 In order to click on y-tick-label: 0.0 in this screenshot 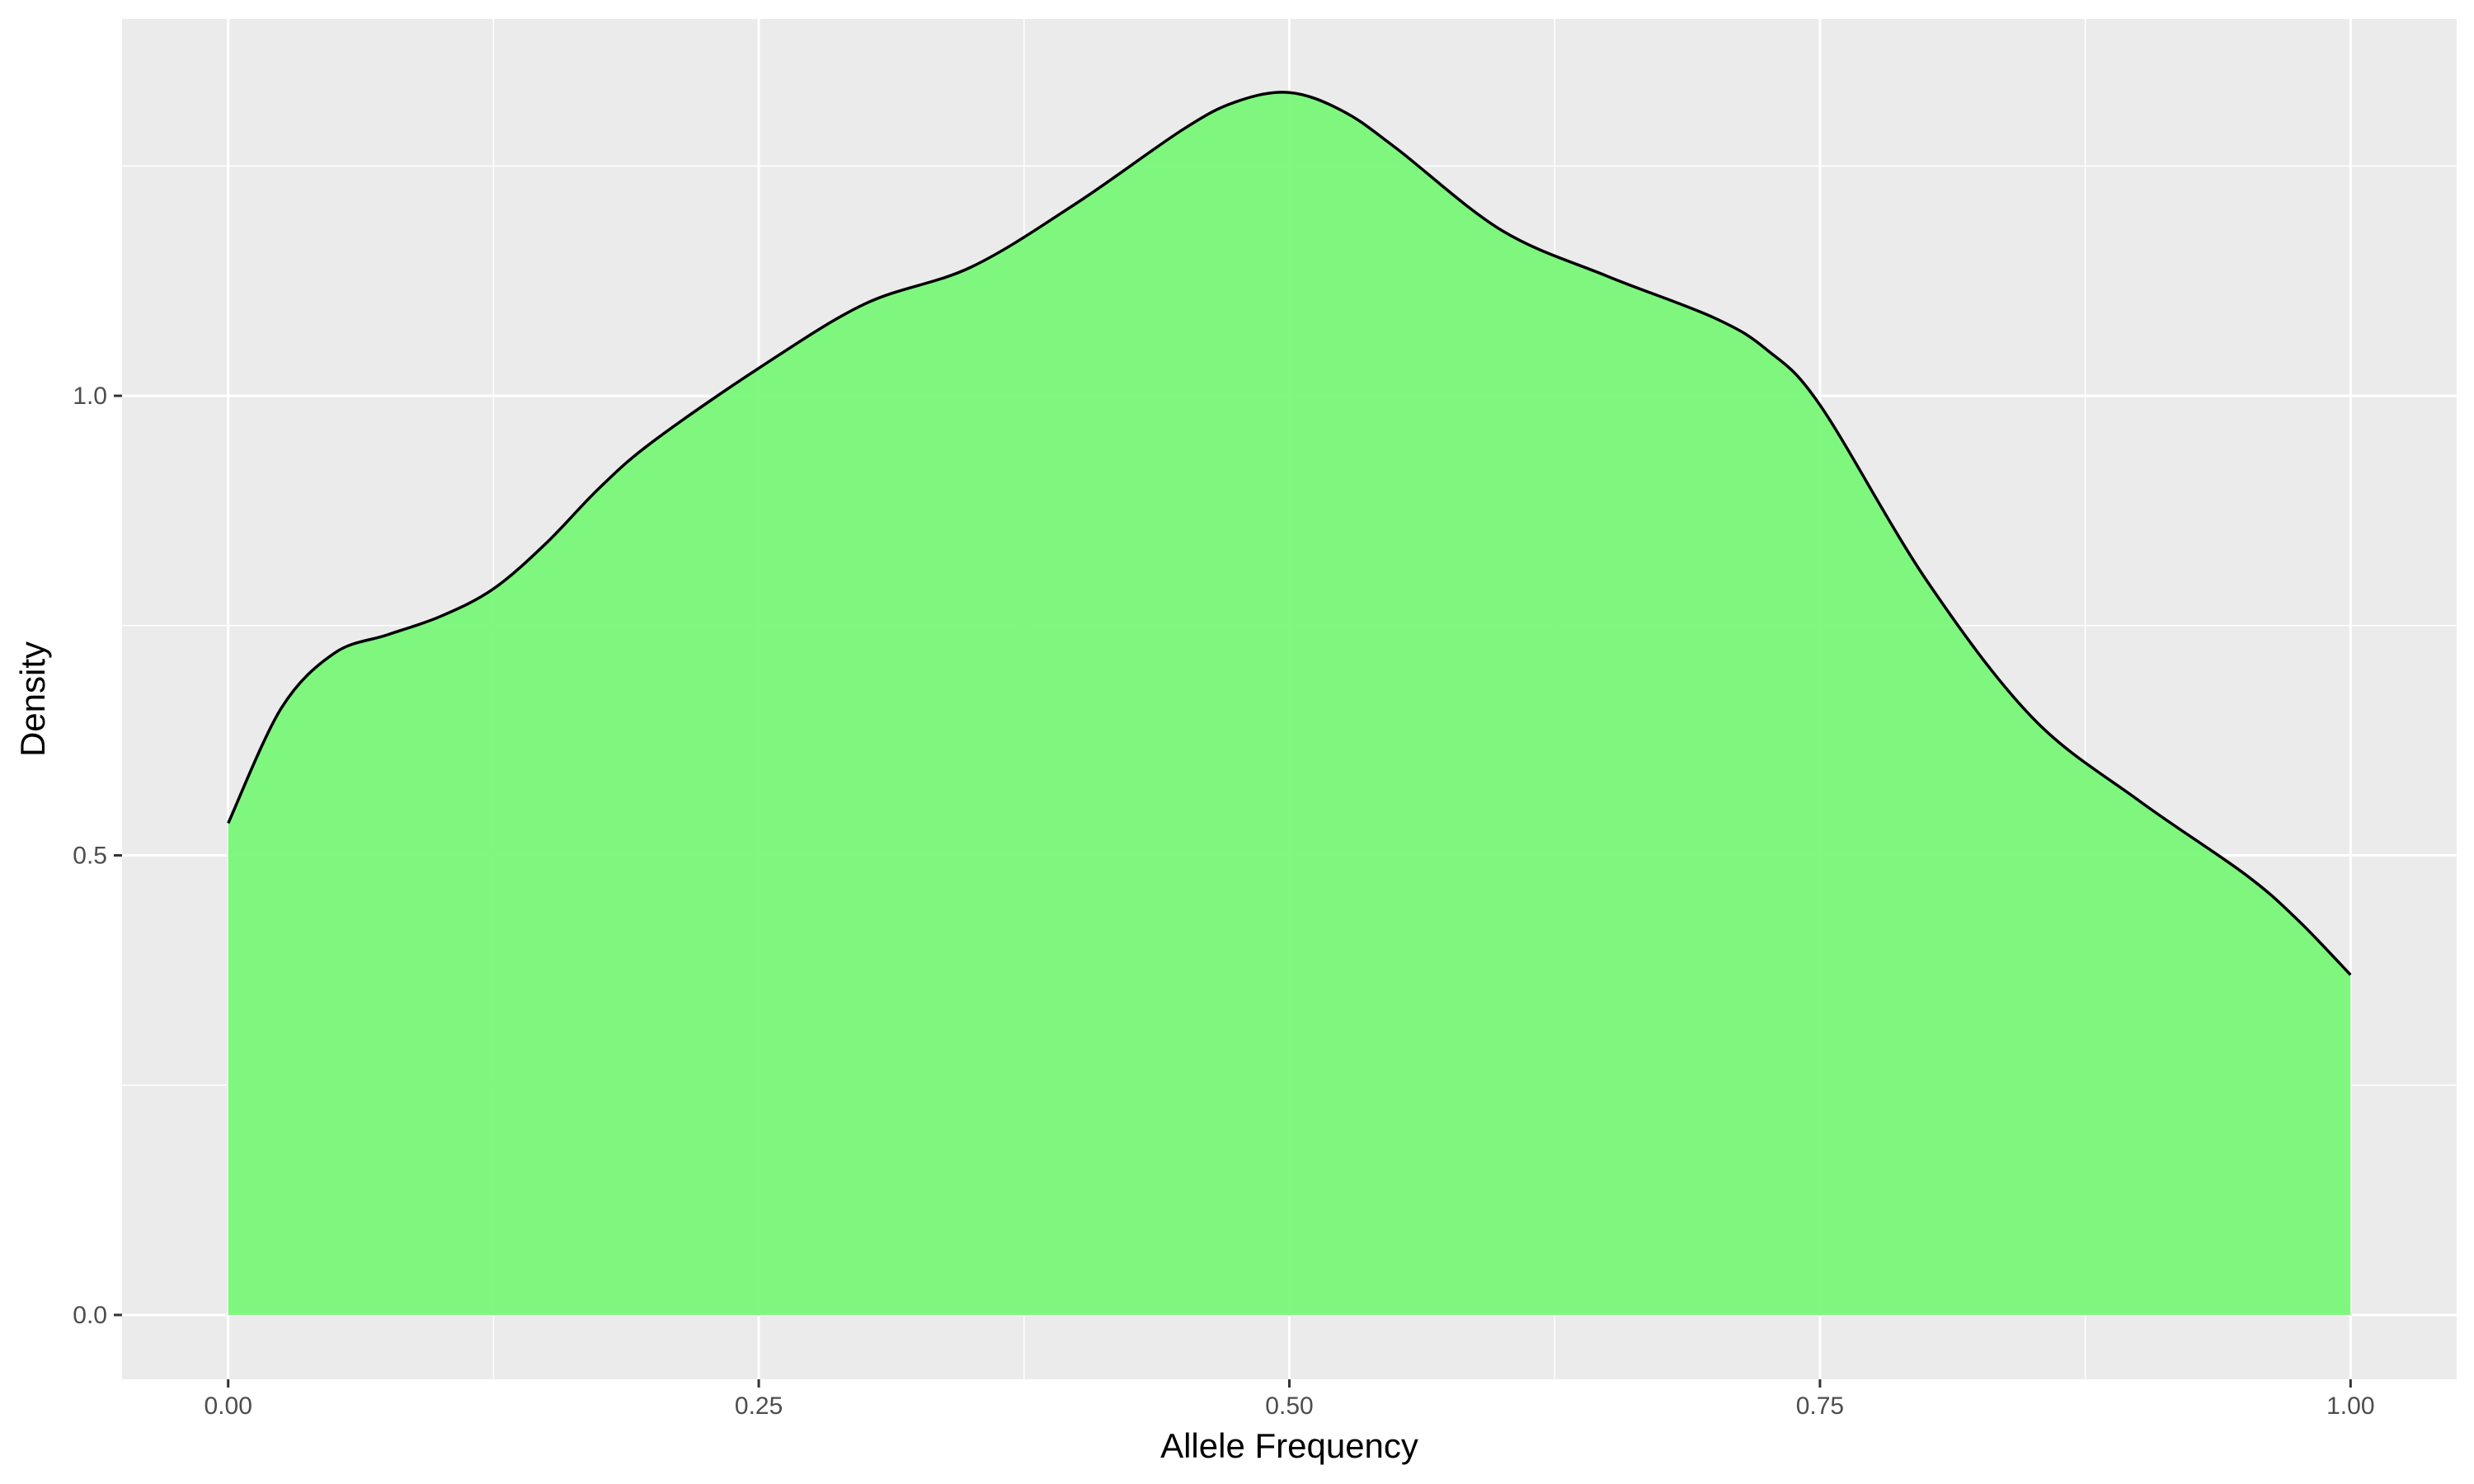, I will do `click(90, 1315)`.